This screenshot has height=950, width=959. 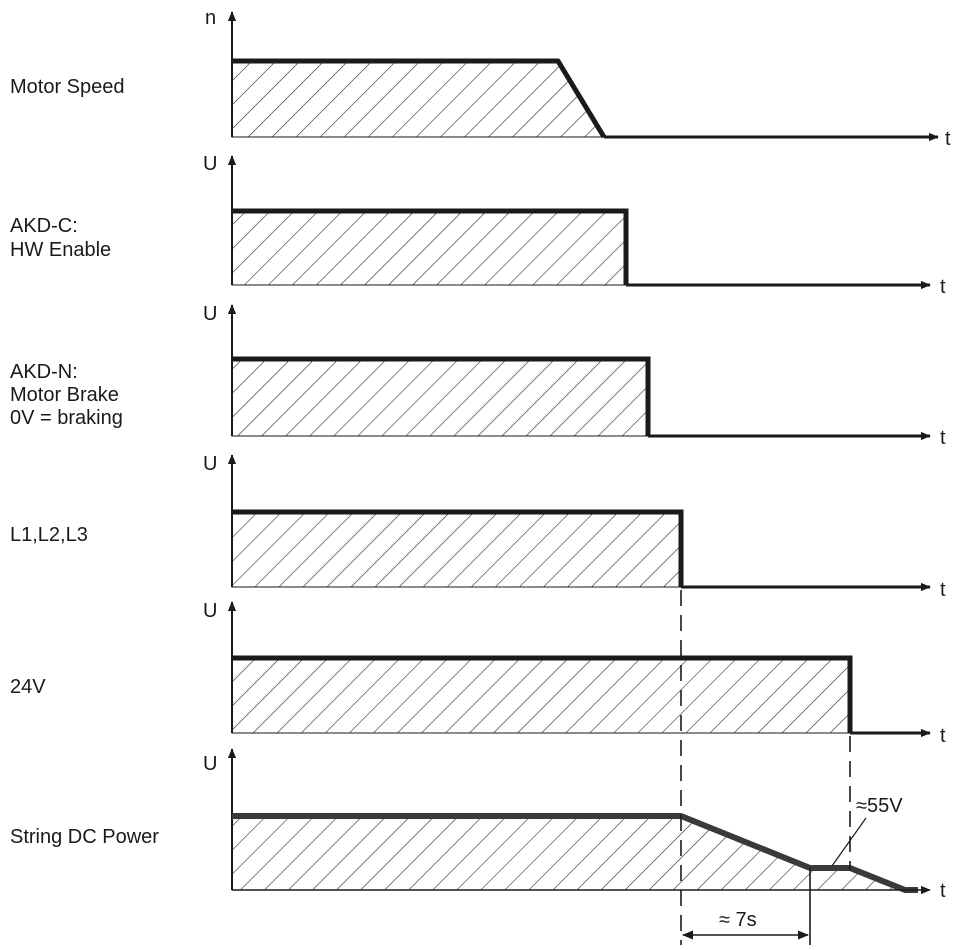 What do you see at coordinates (210, 464) in the screenshot?
I see `y-axis-label-l1-l2-l3: U` at bounding box center [210, 464].